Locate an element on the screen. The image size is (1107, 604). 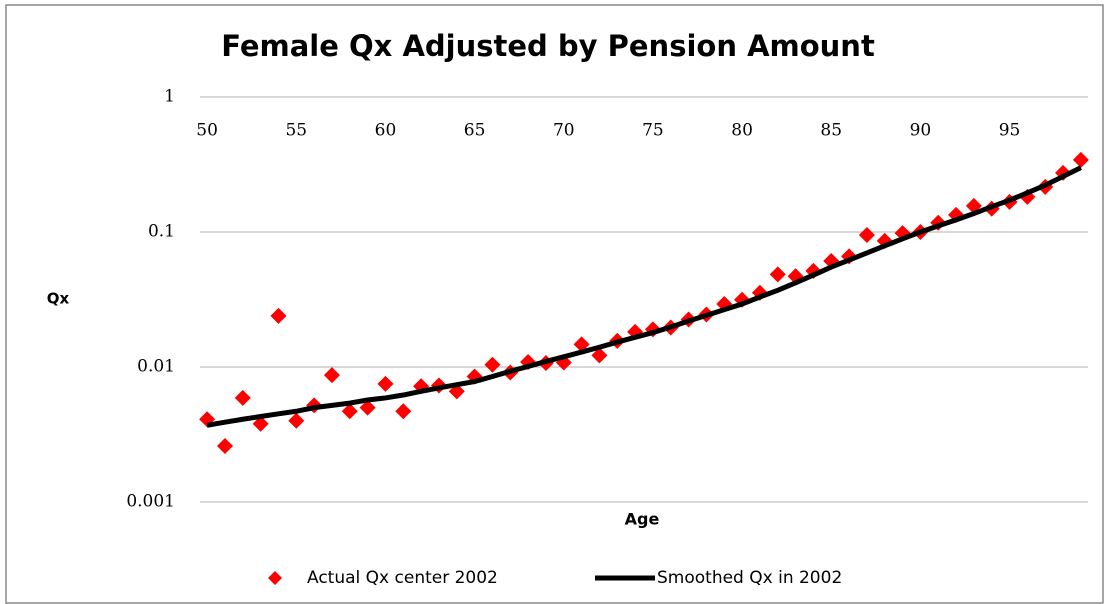
y-tick-label: 0.1 is located at coordinates (161, 232).